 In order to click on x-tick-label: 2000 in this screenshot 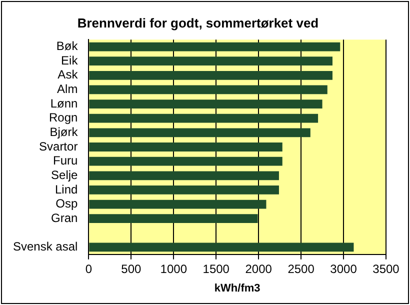, I will do `click(258, 269)`.